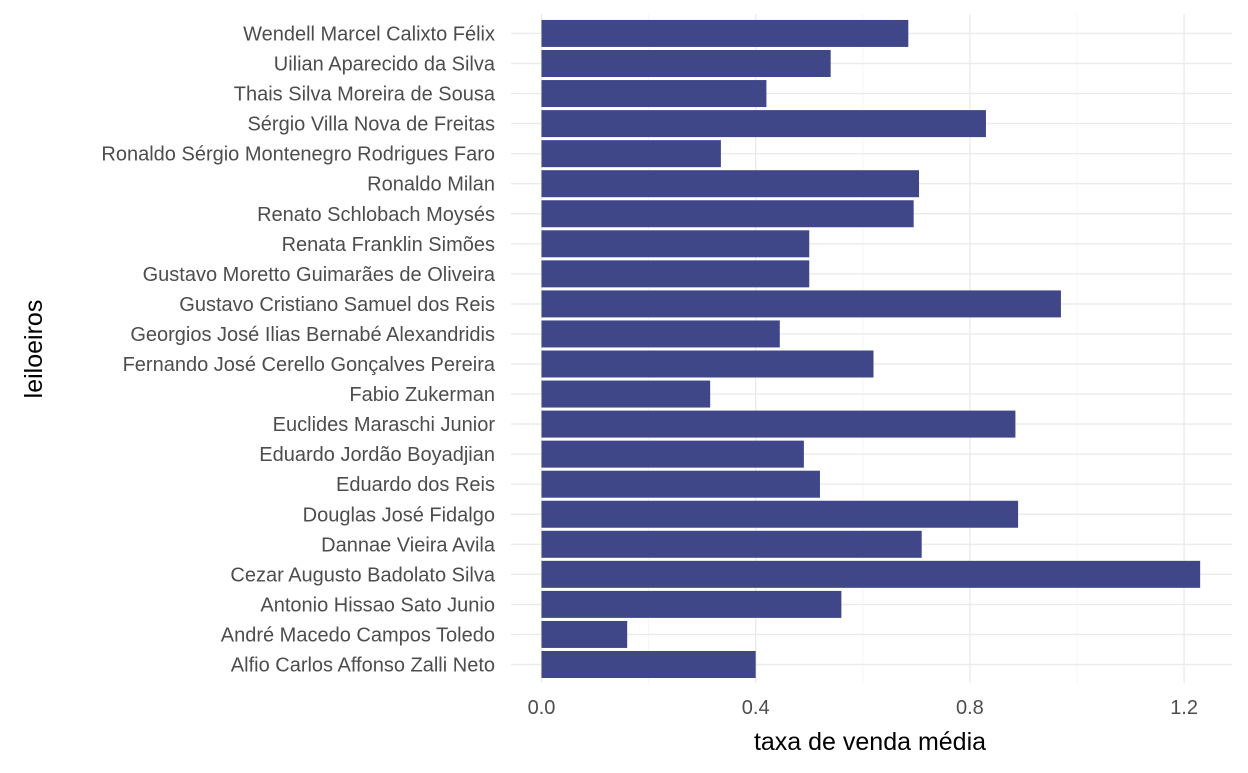 This screenshot has height=773, width=1248. I want to click on y-axis-title: leiloeiros, so click(34, 349).